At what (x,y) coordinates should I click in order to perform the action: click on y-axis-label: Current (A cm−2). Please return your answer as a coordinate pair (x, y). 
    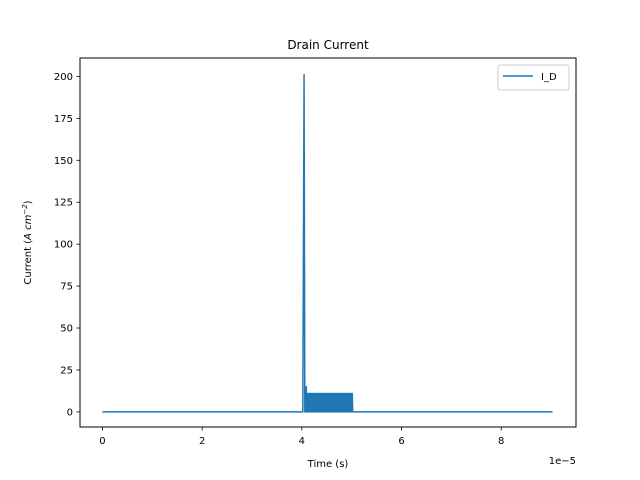
    Looking at the image, I should click on (27, 242).